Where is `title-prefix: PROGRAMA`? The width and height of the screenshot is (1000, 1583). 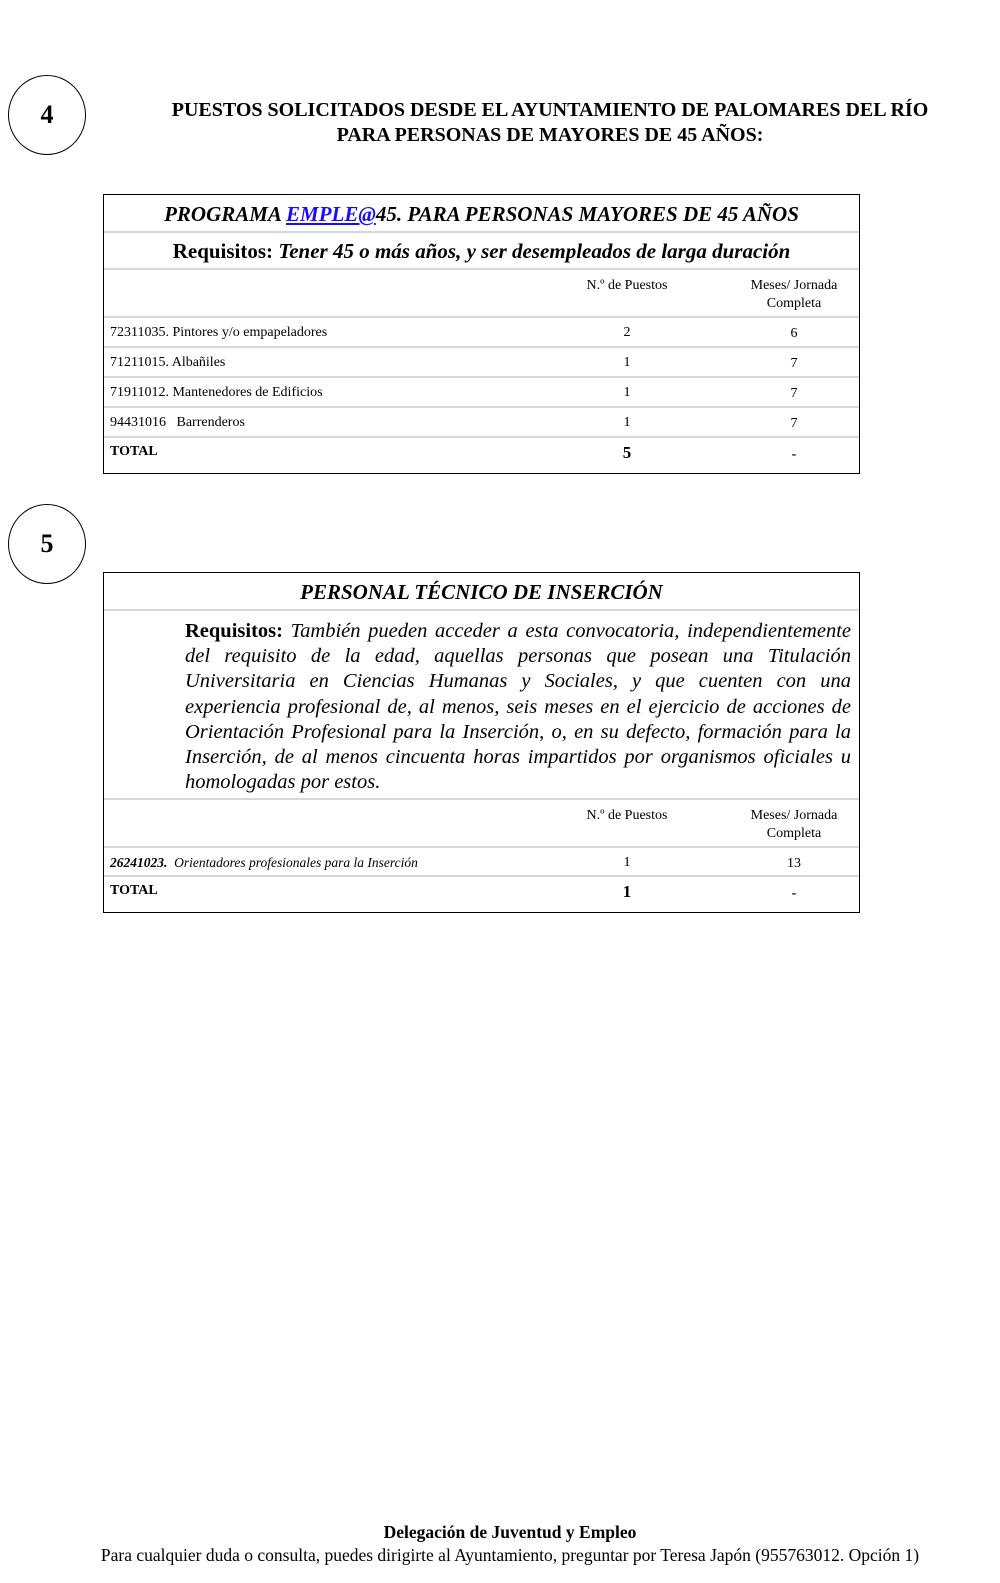 title-prefix: PROGRAMA is located at coordinates (225, 214).